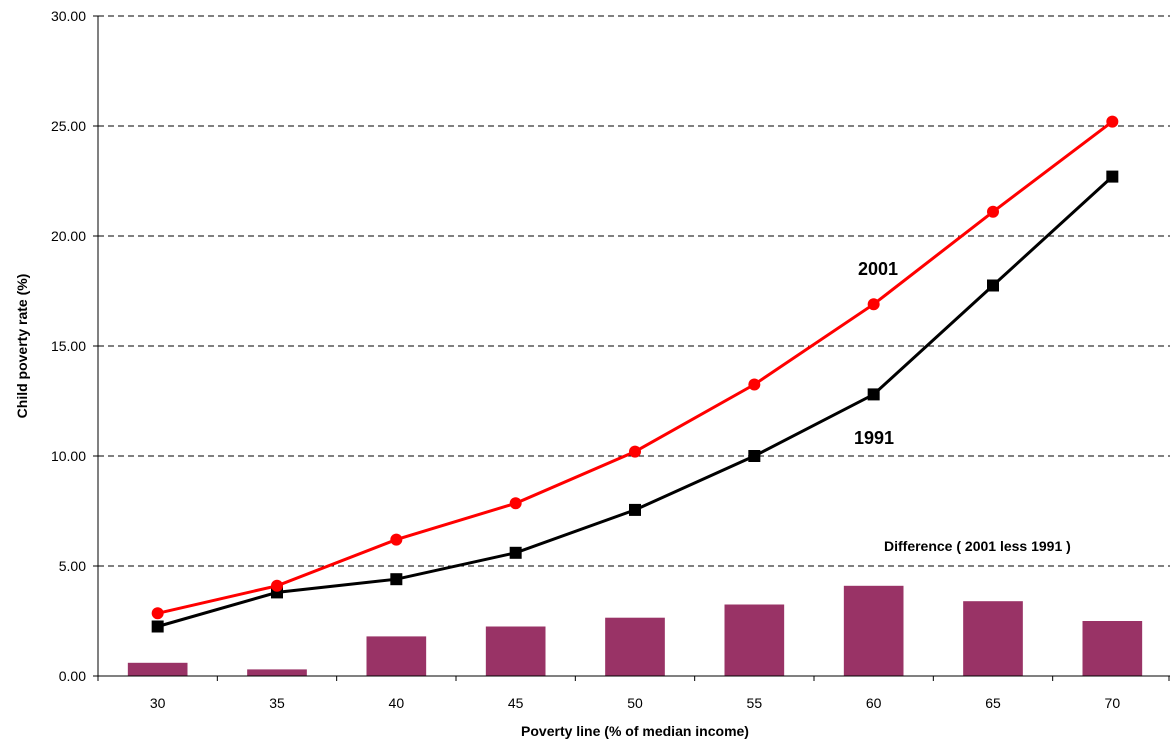 This screenshot has width=1170, height=746. Describe the element at coordinates (1113, 703) in the screenshot. I see `x-tick-label: 70` at that location.